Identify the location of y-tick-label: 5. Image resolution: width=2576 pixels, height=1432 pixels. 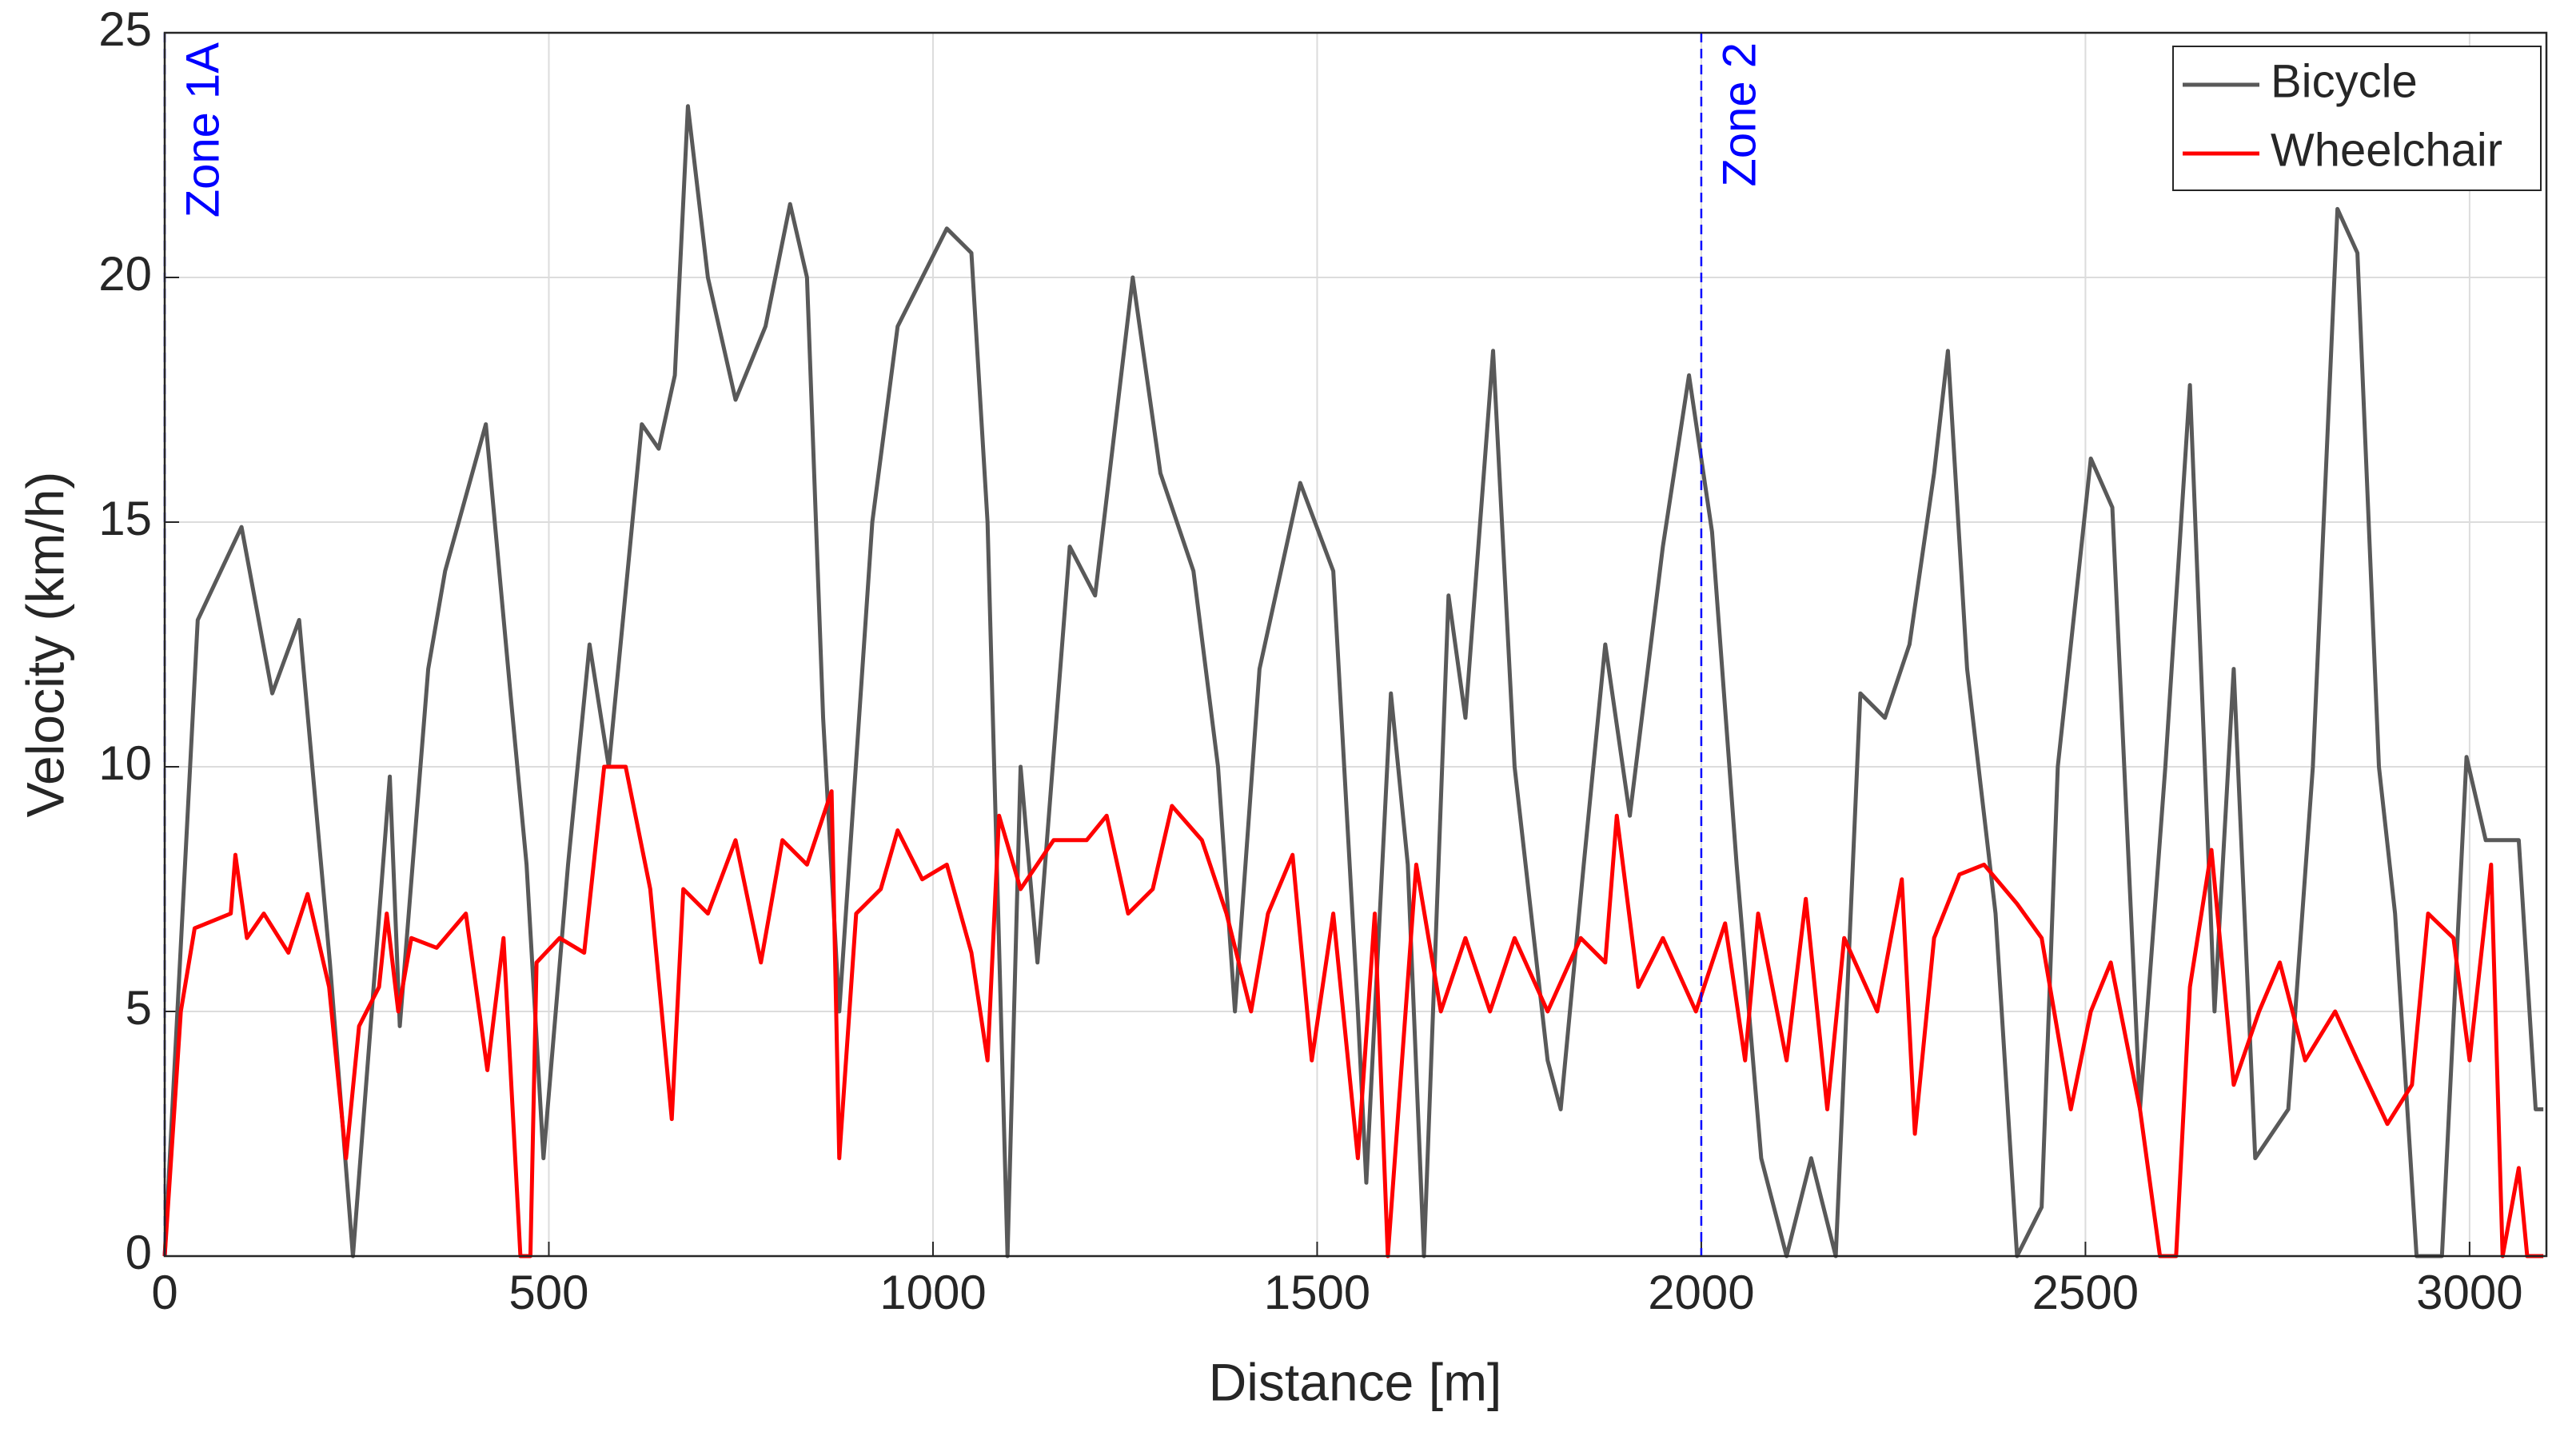
(139, 1008).